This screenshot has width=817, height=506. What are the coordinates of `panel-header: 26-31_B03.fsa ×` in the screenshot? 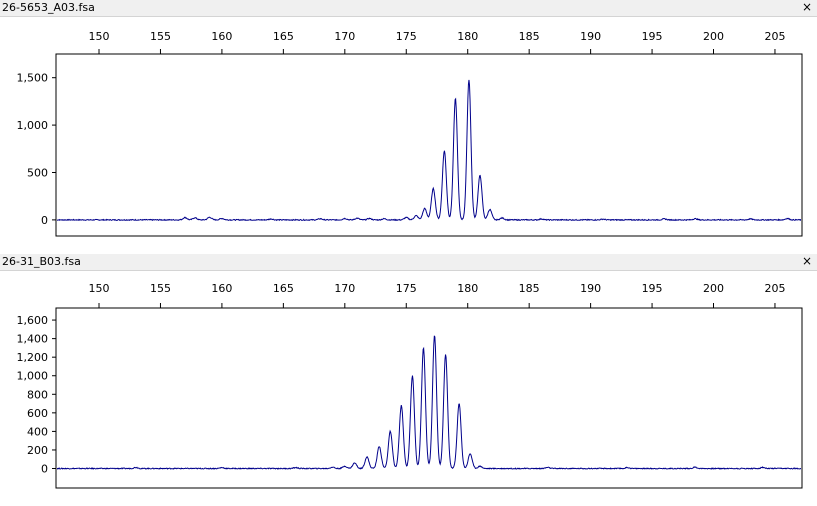 It's located at (408, 262).